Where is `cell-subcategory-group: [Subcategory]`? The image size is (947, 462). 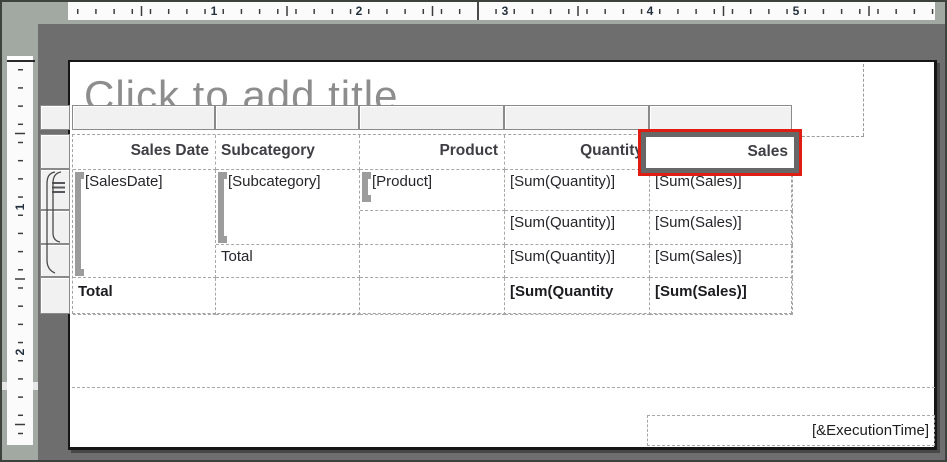
cell-subcategory-group: [Subcategory] is located at coordinates (288, 207).